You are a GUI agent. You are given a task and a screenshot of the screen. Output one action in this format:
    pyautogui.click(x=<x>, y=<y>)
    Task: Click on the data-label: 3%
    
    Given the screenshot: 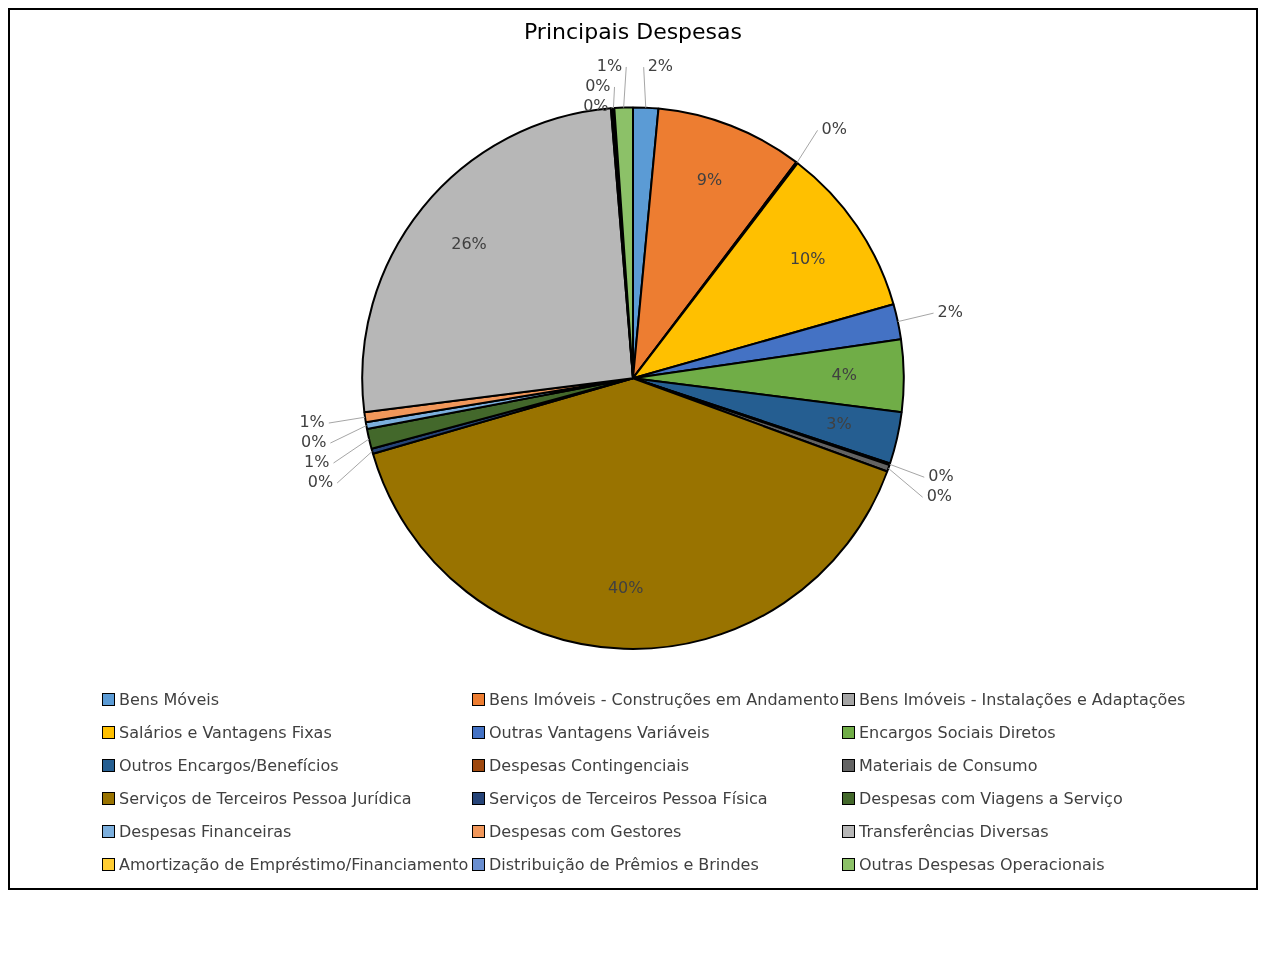 What is the action you would take?
    pyautogui.click(x=839, y=424)
    